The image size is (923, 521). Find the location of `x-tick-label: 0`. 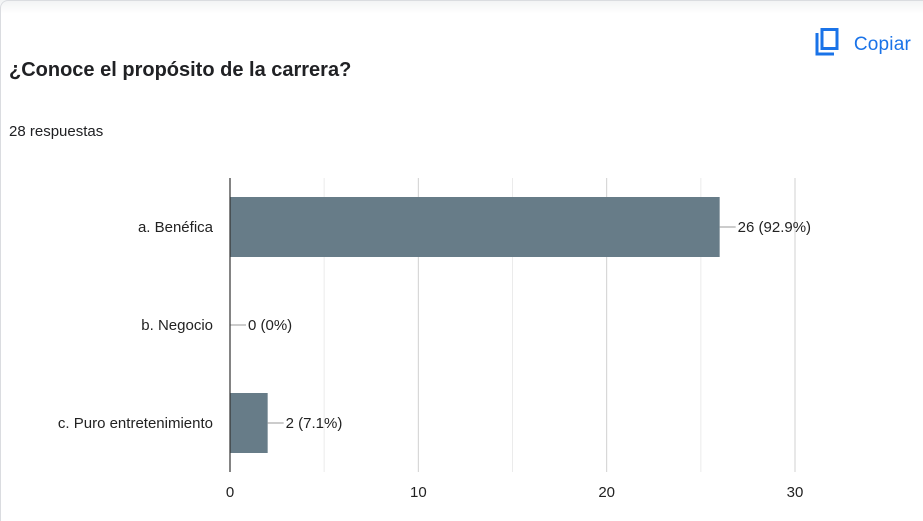

x-tick-label: 0 is located at coordinates (230, 492).